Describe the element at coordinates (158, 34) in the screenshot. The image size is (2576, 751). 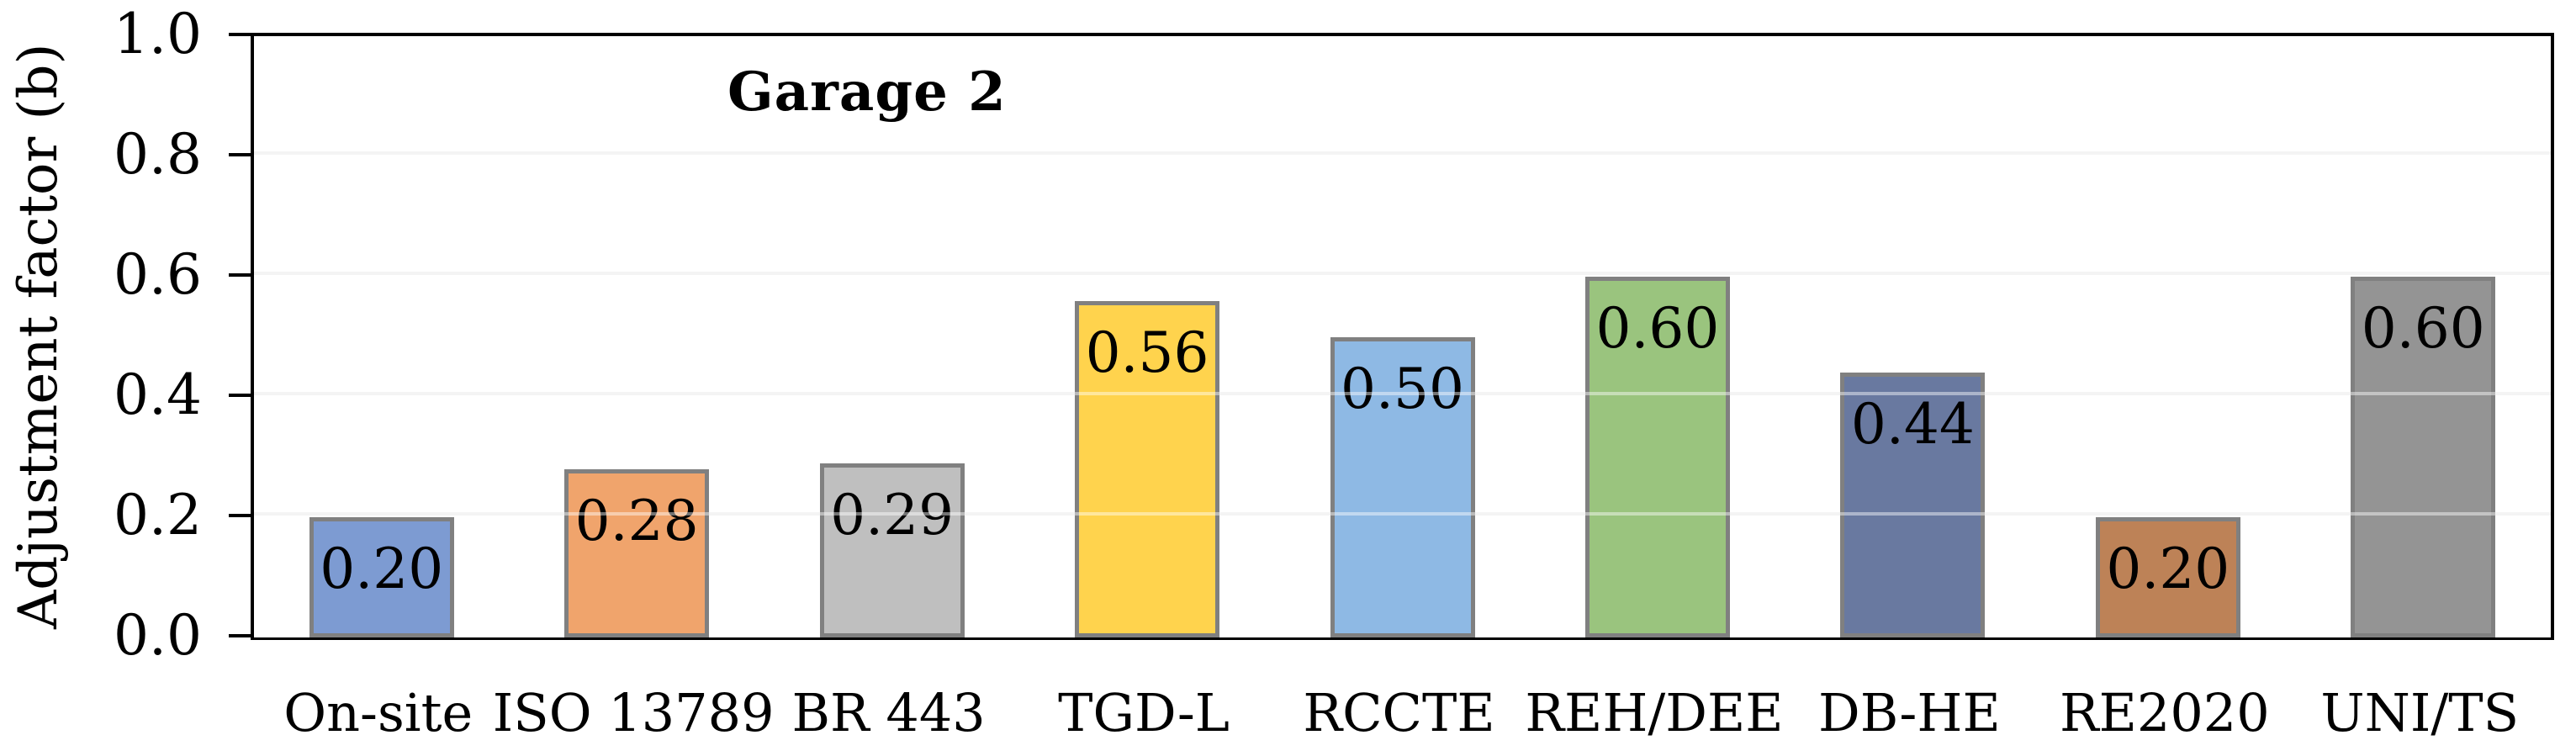
I see `y-tick-label: 1.0` at that location.